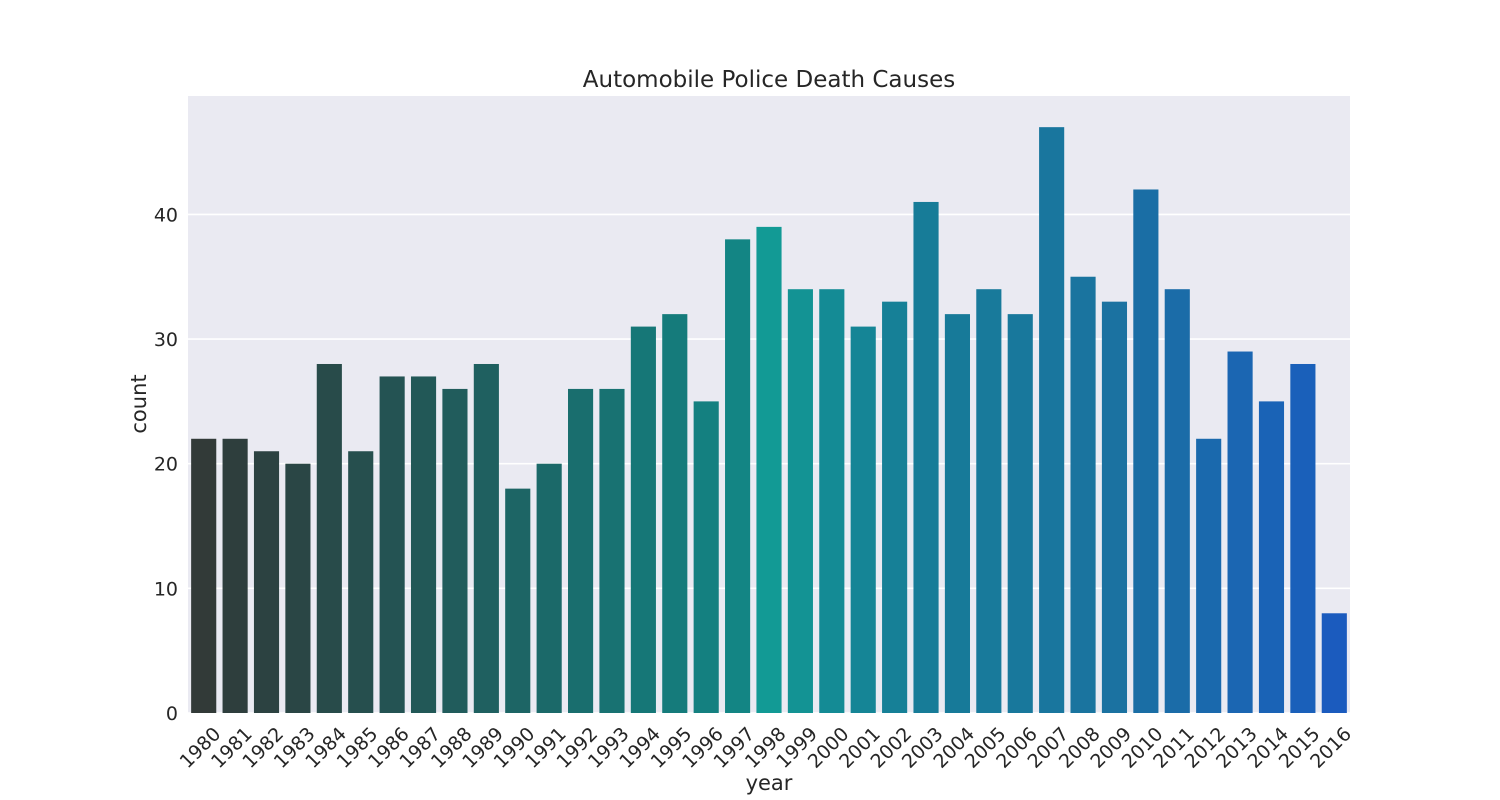 This screenshot has height=800, width=1500. I want to click on bar-1994, so click(643, 519).